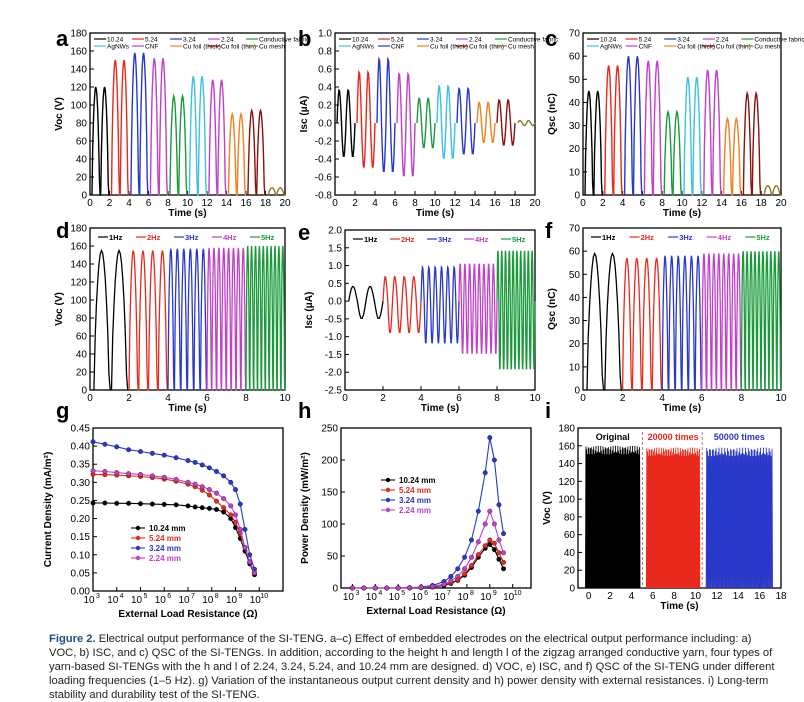 The width and height of the screenshot is (804, 702). Describe the element at coordinates (608, 40) in the screenshot. I see `legend-label: 10.24` at that location.